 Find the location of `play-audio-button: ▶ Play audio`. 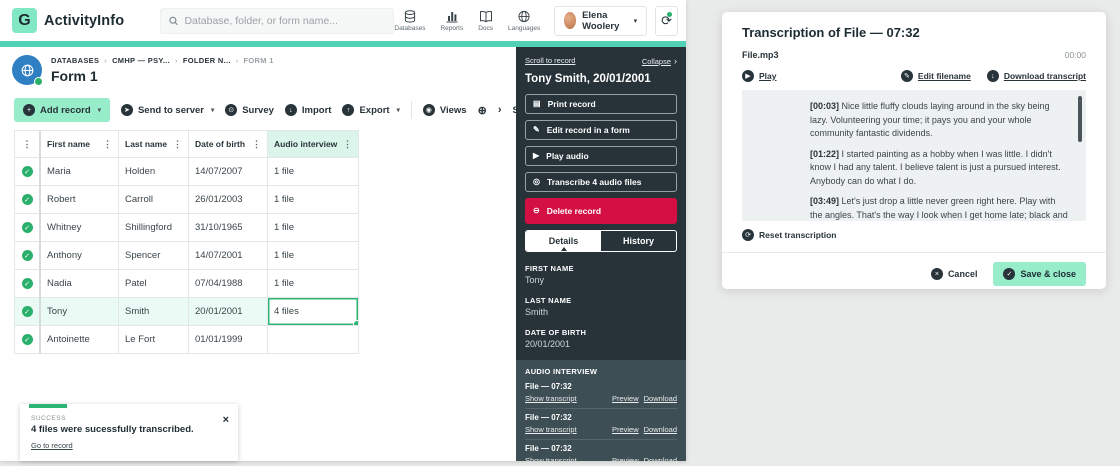

play-audio-button: ▶ Play audio is located at coordinates (601, 156).